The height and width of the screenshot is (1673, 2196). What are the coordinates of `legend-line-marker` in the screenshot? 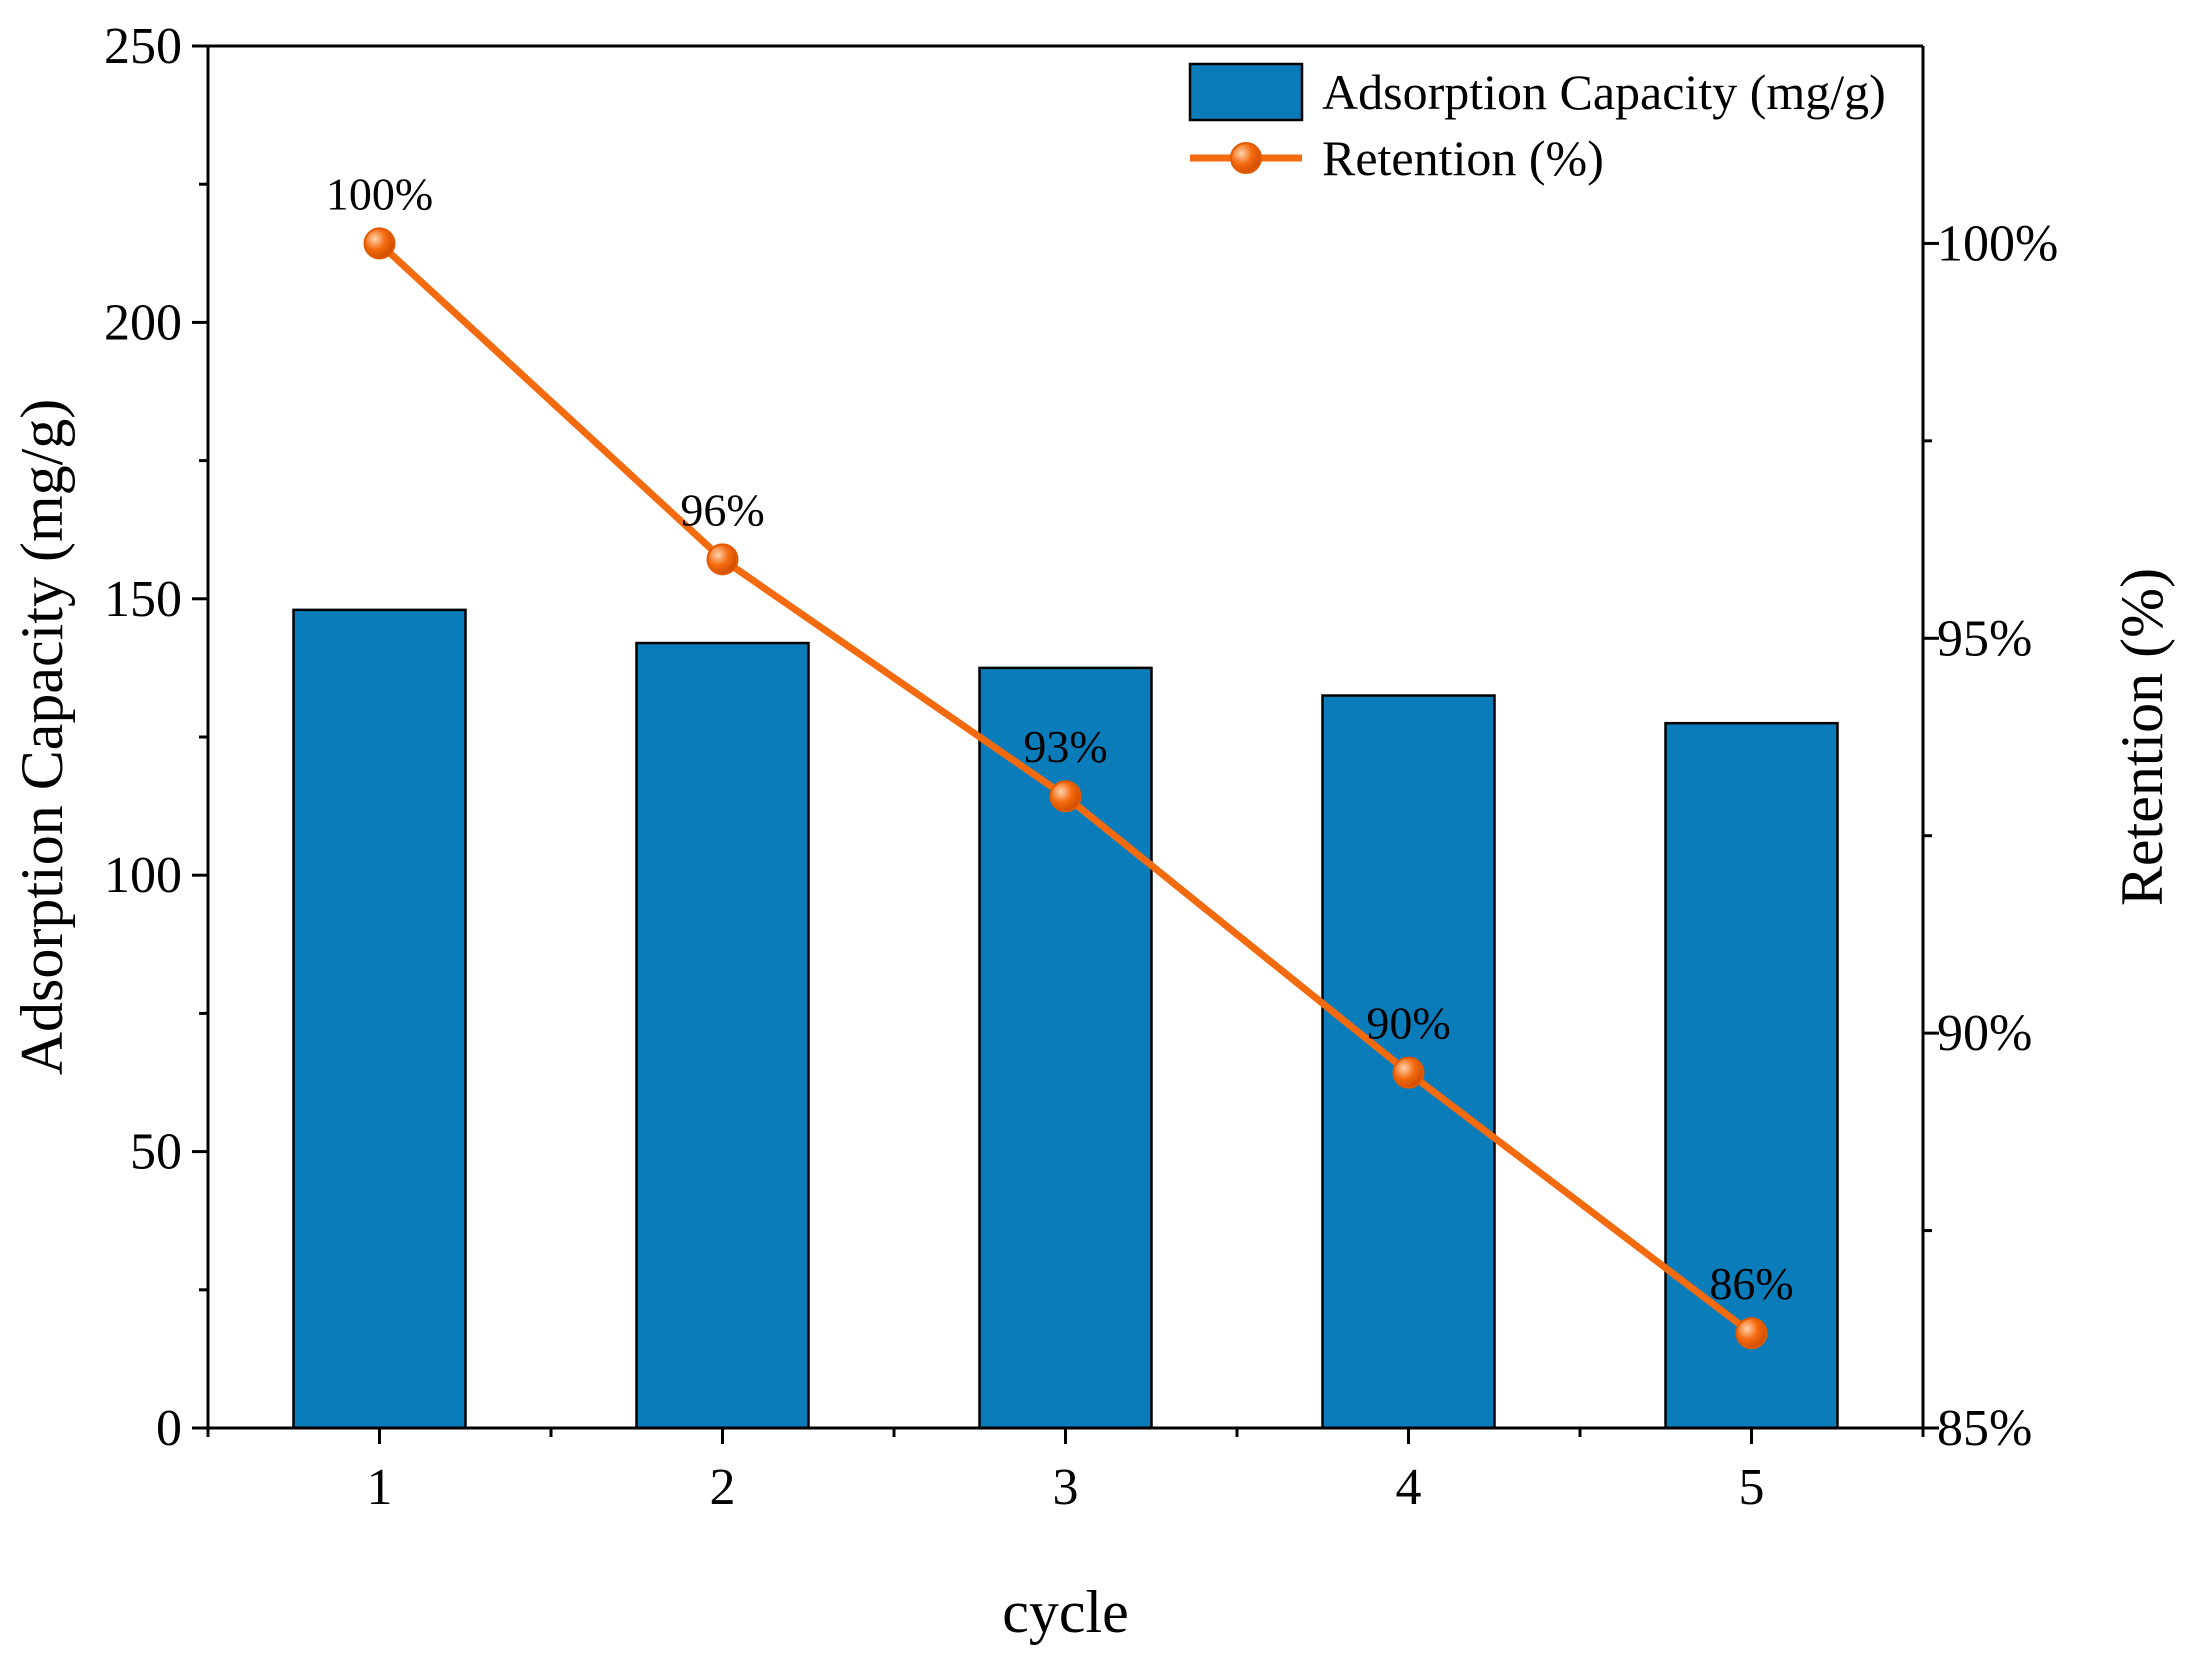 It's located at (1246, 158).